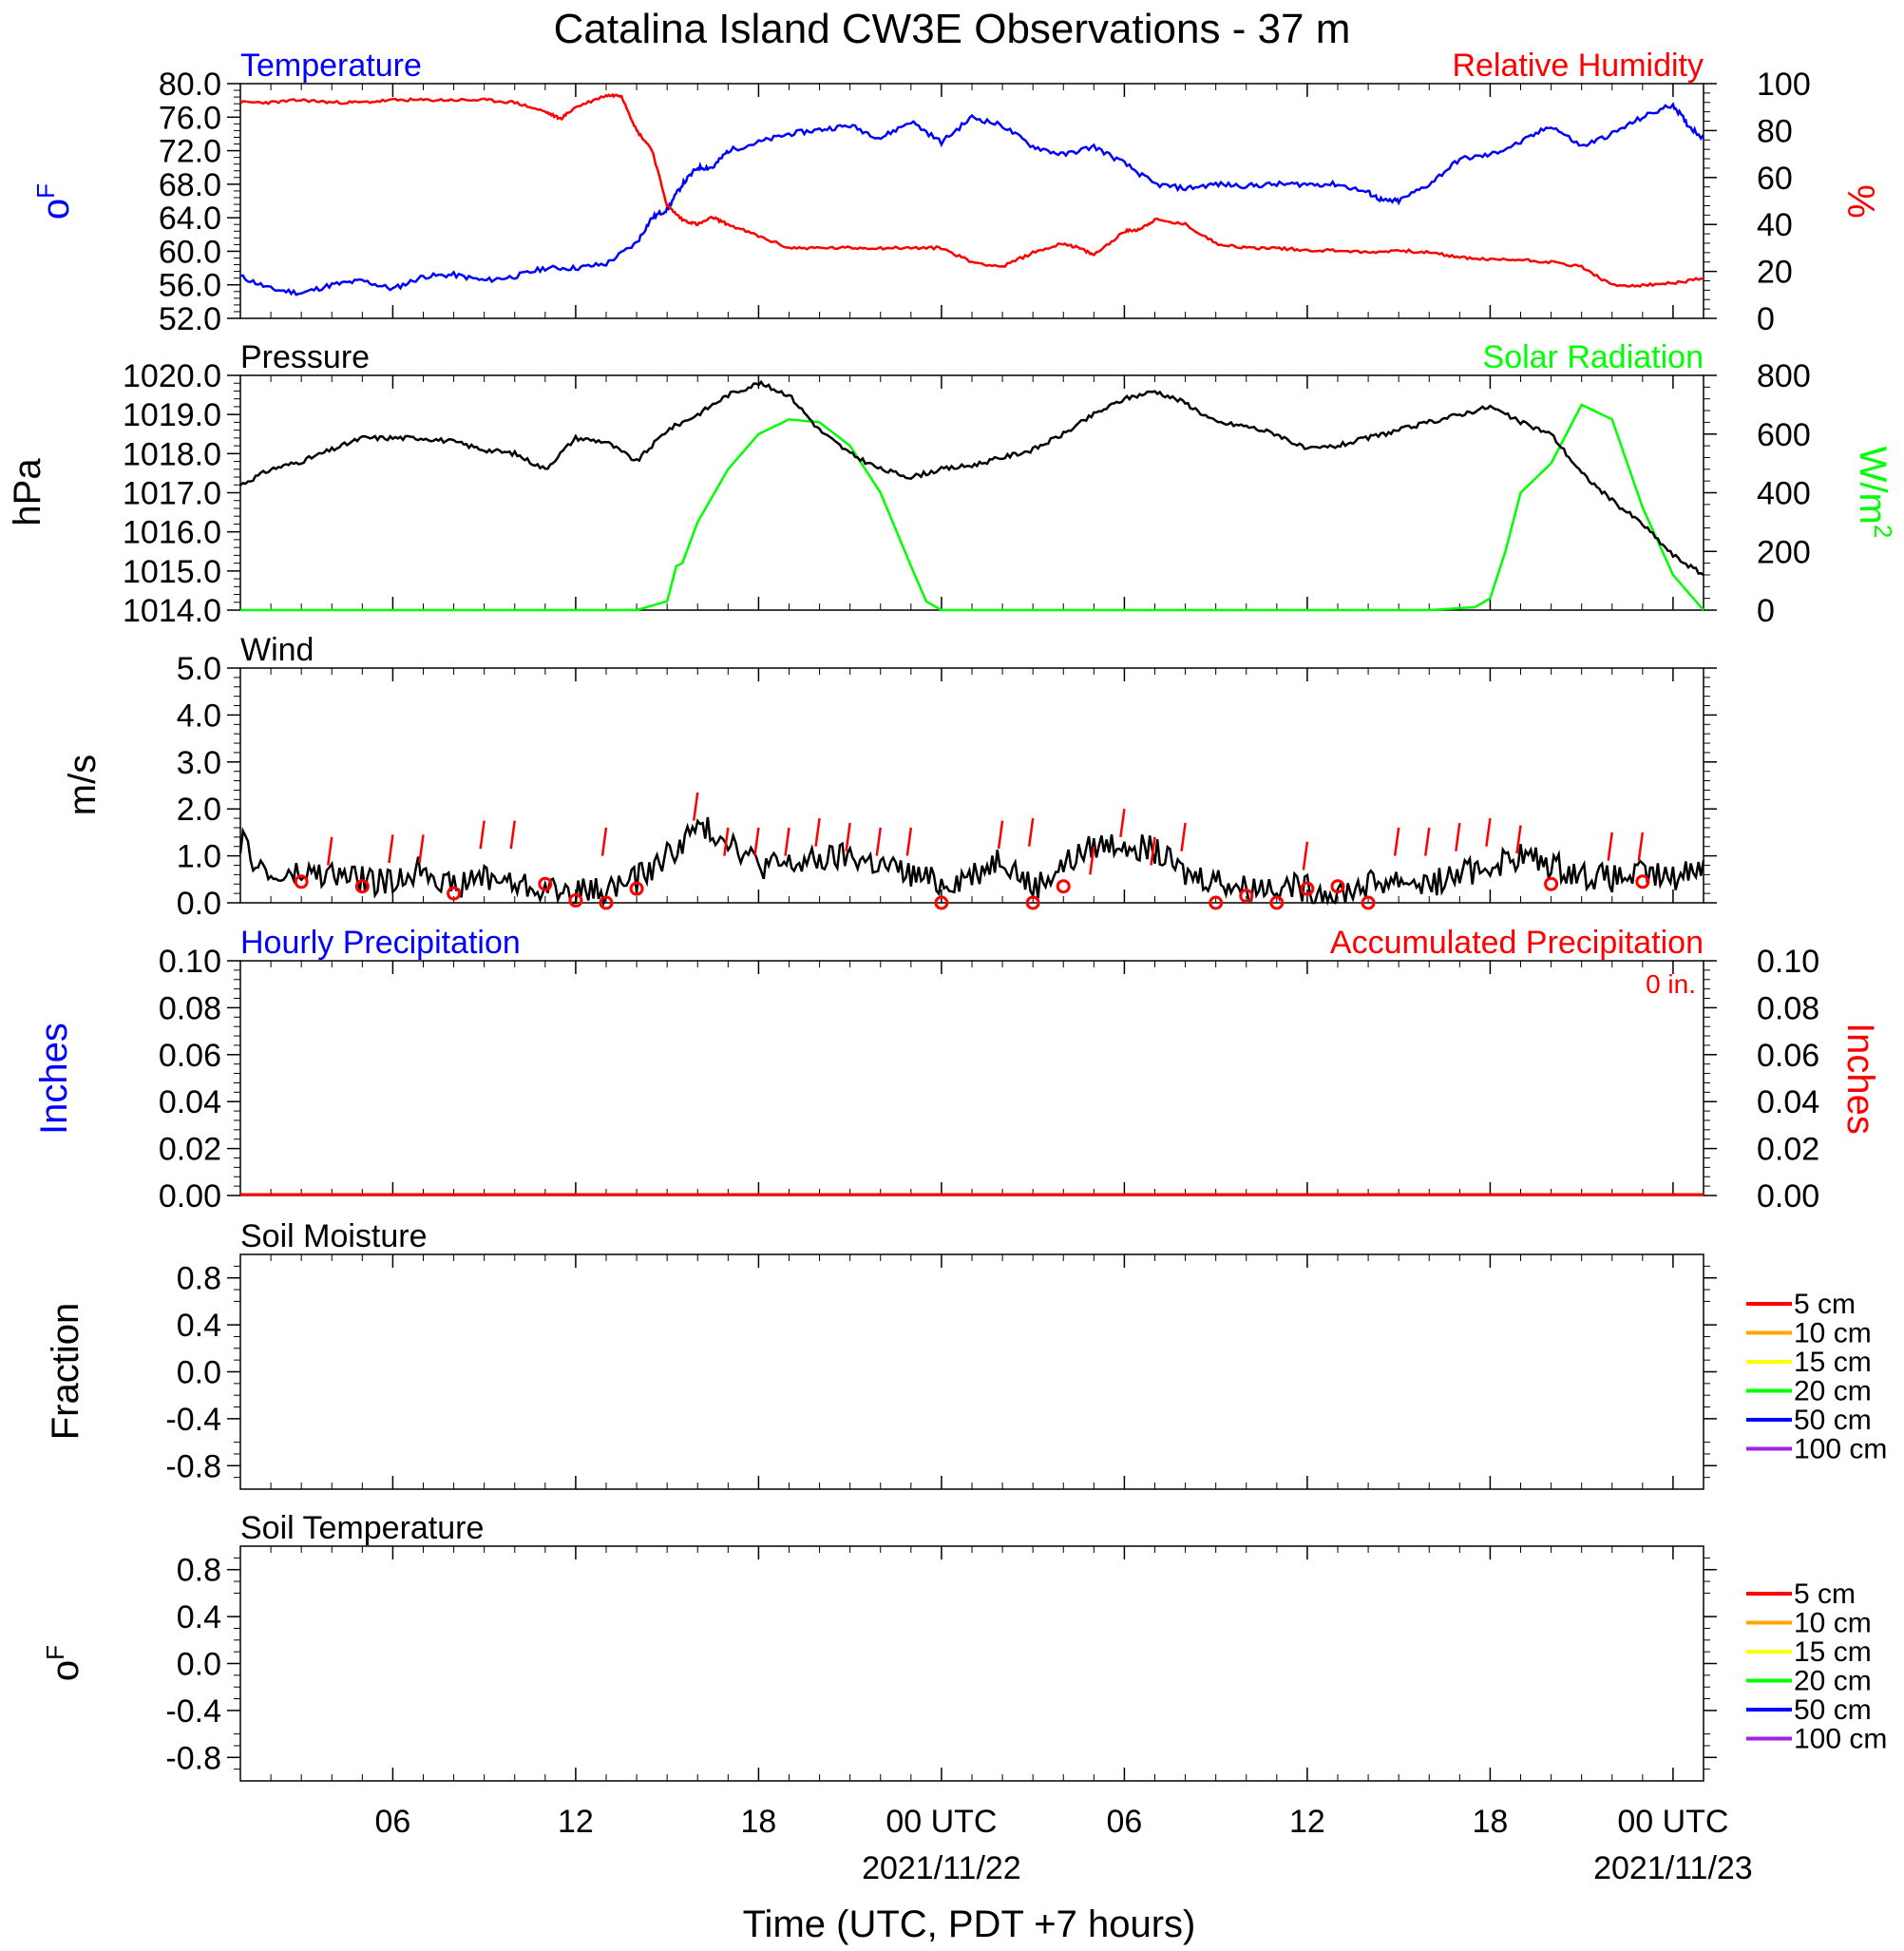 The height and width of the screenshot is (1951, 1904). Describe the element at coordinates (172, 415) in the screenshot. I see `y-tick-label: 1019.0` at that location.